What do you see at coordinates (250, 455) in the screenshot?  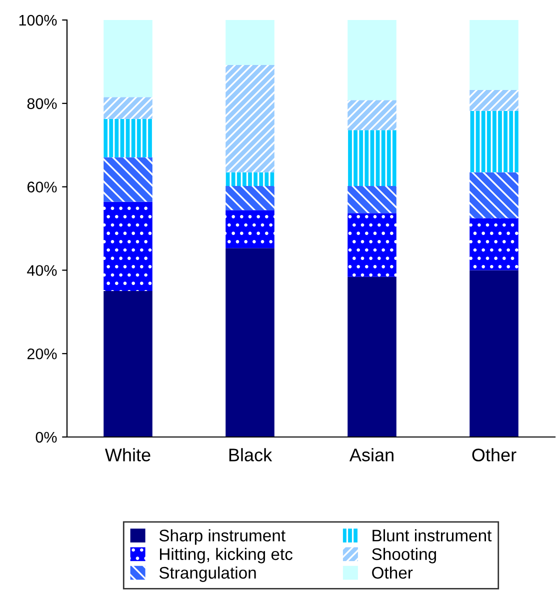 I see `x-tick-label: Black` at bounding box center [250, 455].